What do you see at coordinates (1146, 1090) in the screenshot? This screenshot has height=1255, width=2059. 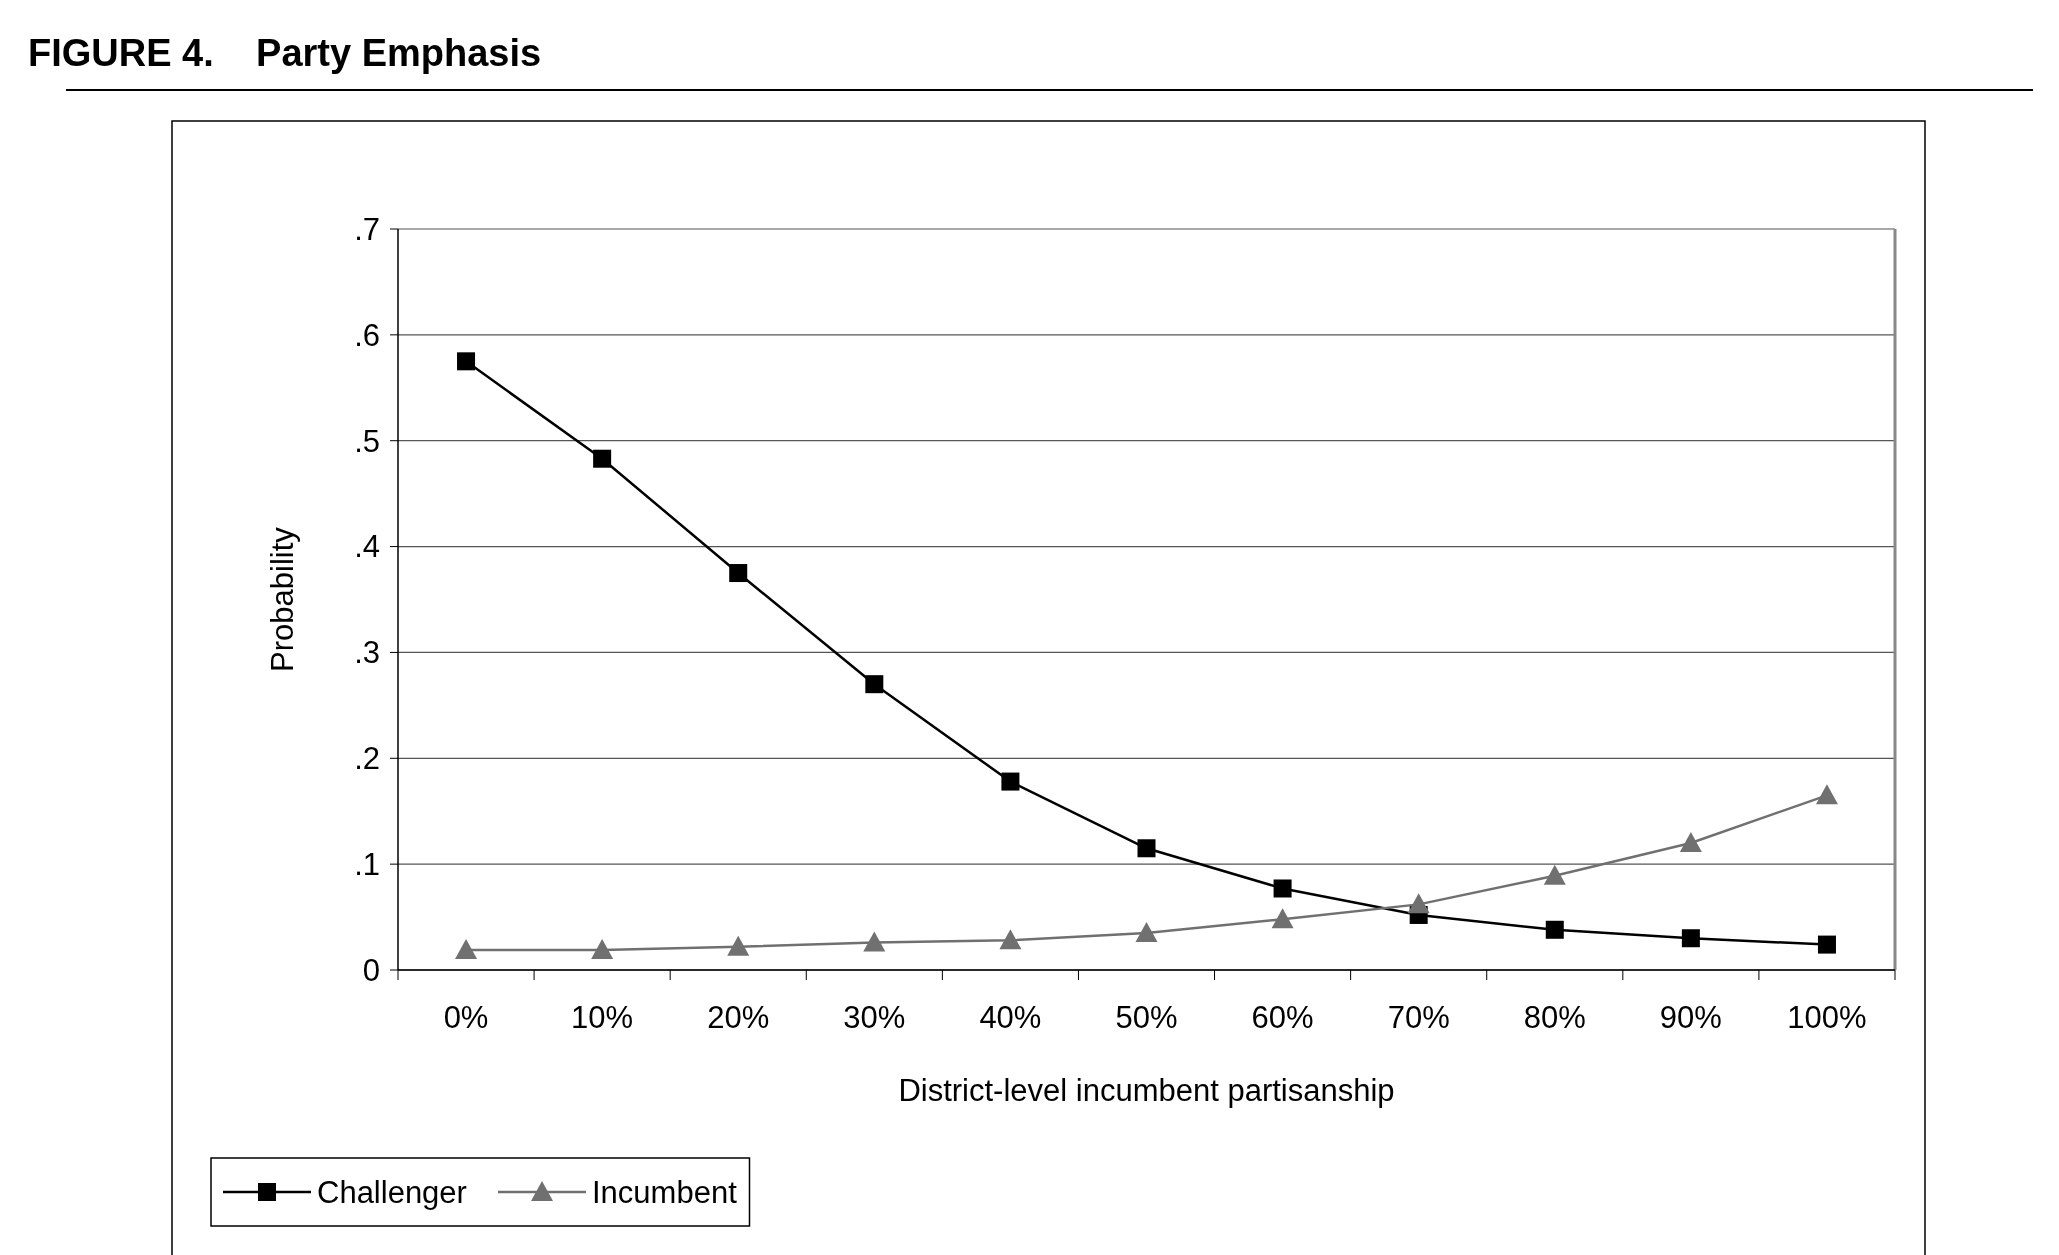 I see `x-axis-title: District-level incumbent partisanship` at bounding box center [1146, 1090].